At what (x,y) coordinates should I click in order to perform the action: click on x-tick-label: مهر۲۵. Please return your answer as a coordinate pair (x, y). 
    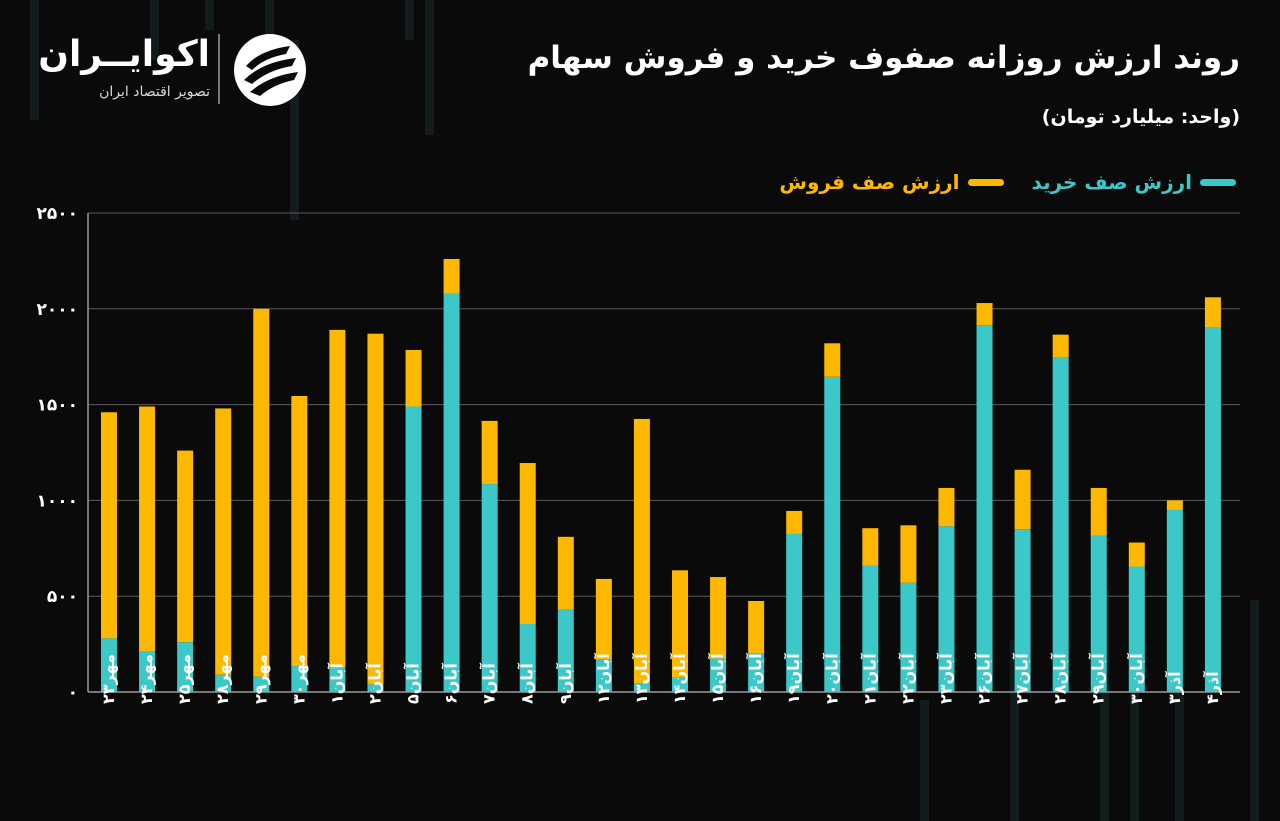
    Looking at the image, I should click on (184, 679).